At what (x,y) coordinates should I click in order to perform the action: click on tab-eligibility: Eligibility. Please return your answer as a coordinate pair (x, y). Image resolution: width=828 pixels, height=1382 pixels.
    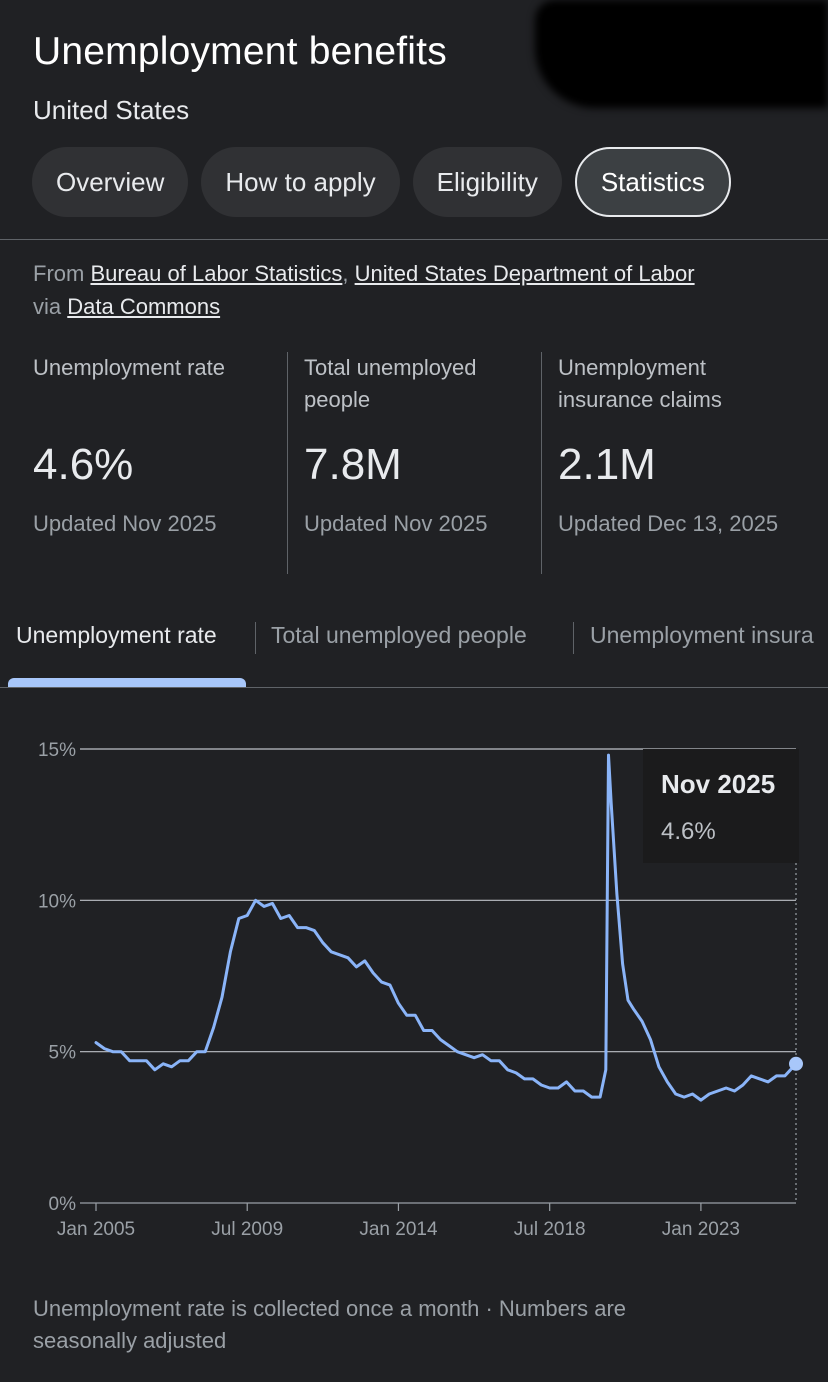
    Looking at the image, I should click on (487, 182).